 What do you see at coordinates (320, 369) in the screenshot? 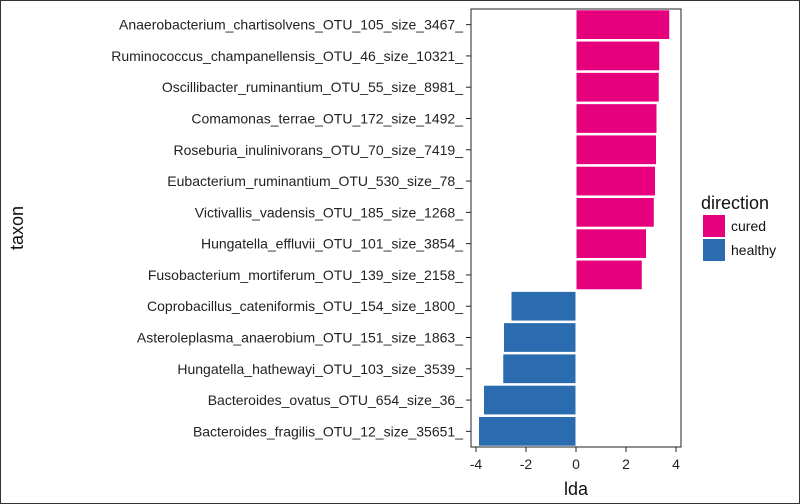
I see `y-tick-label-11: Hungatella_hathewayi_OTU_103_size_3539_` at bounding box center [320, 369].